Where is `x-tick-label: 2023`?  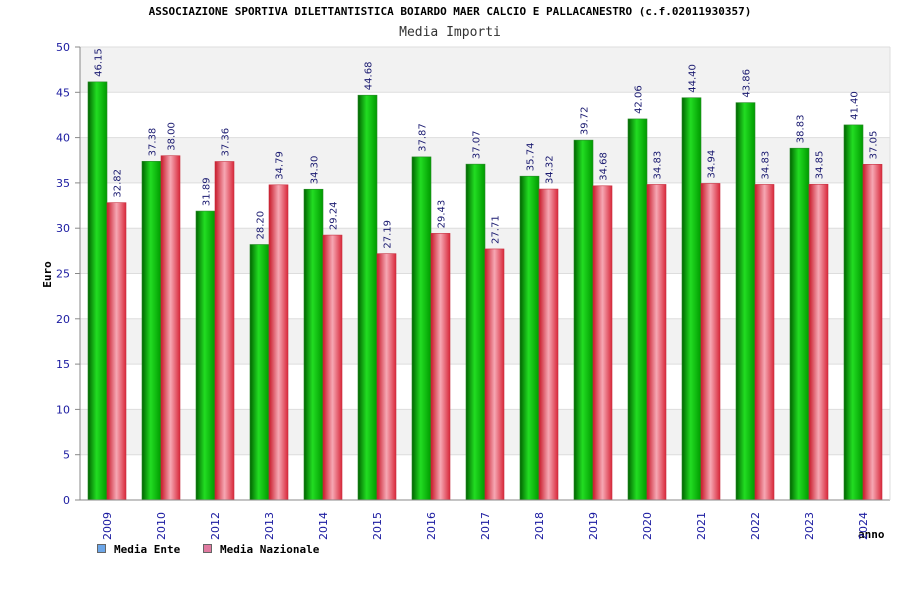
x-tick-label: 2023 is located at coordinates (809, 526).